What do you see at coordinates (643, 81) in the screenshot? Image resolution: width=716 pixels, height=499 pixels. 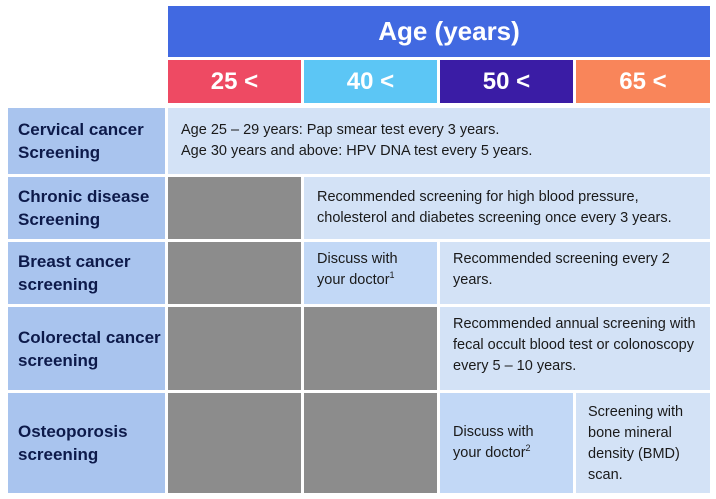 I see `age-group-65: 65 <` at bounding box center [643, 81].